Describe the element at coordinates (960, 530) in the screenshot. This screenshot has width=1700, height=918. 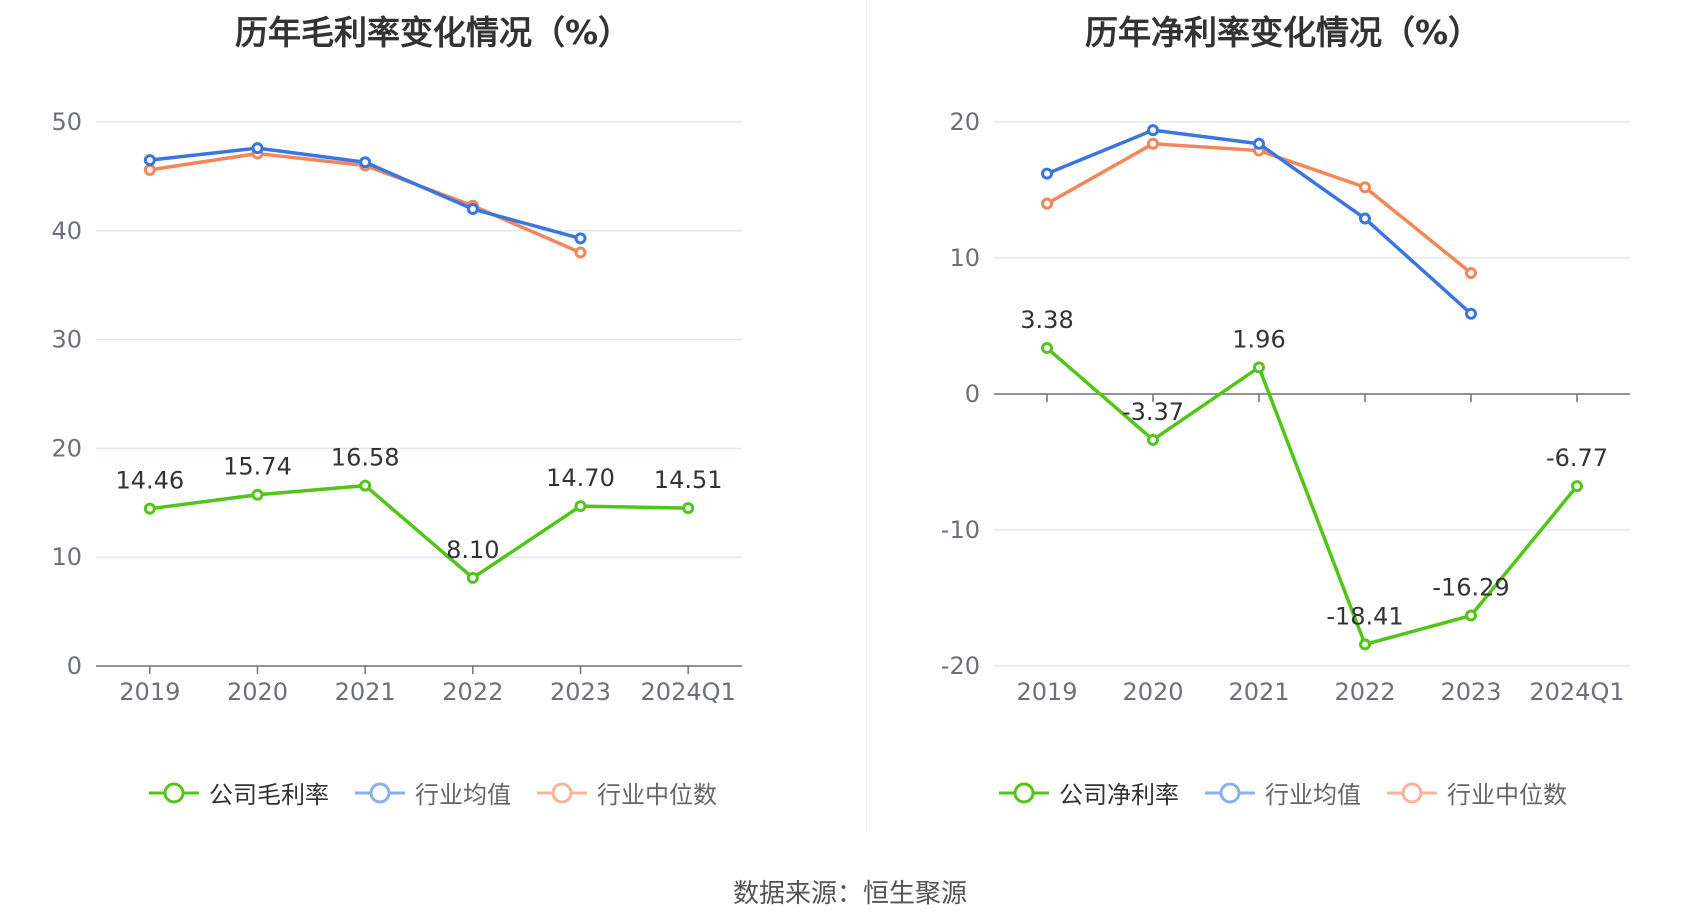
I see `y-tick-label: -10` at that location.